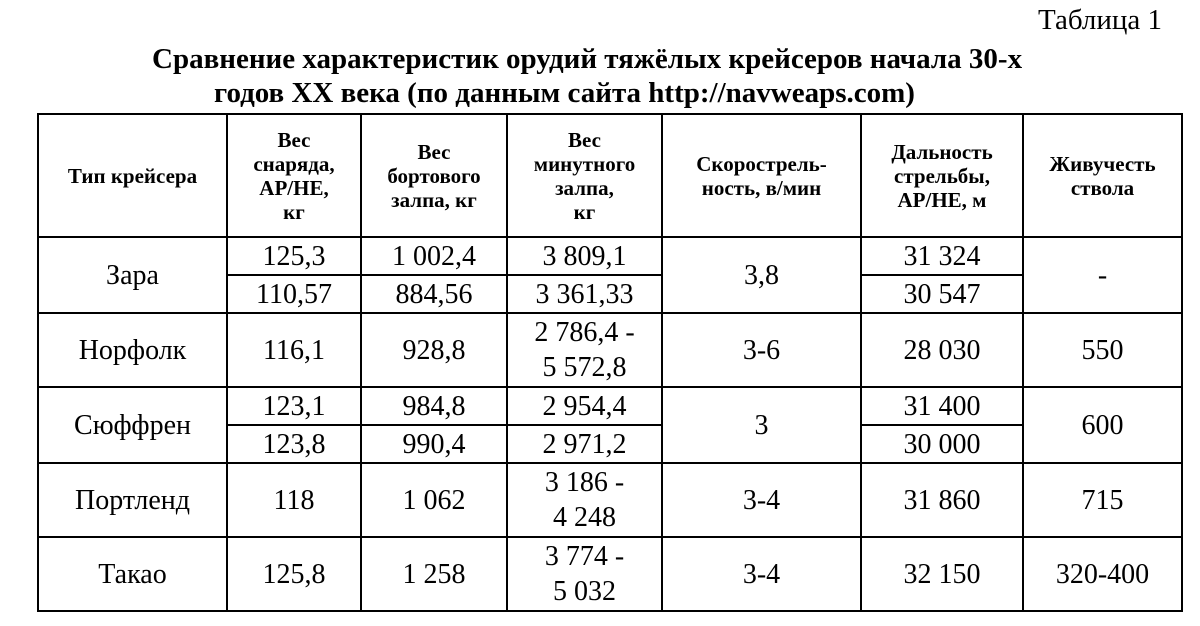 This screenshot has width=1200, height=626. What do you see at coordinates (584, 444) in the screenshot?
I see `minute-salvo-cell: 2 971,2` at bounding box center [584, 444].